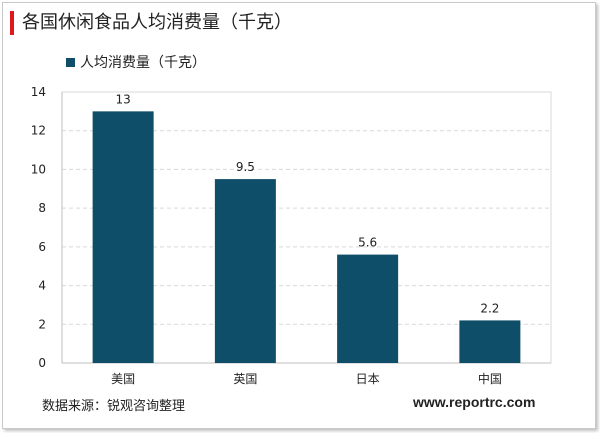 The image size is (600, 433). I want to click on data-label: 5.6, so click(367, 243).